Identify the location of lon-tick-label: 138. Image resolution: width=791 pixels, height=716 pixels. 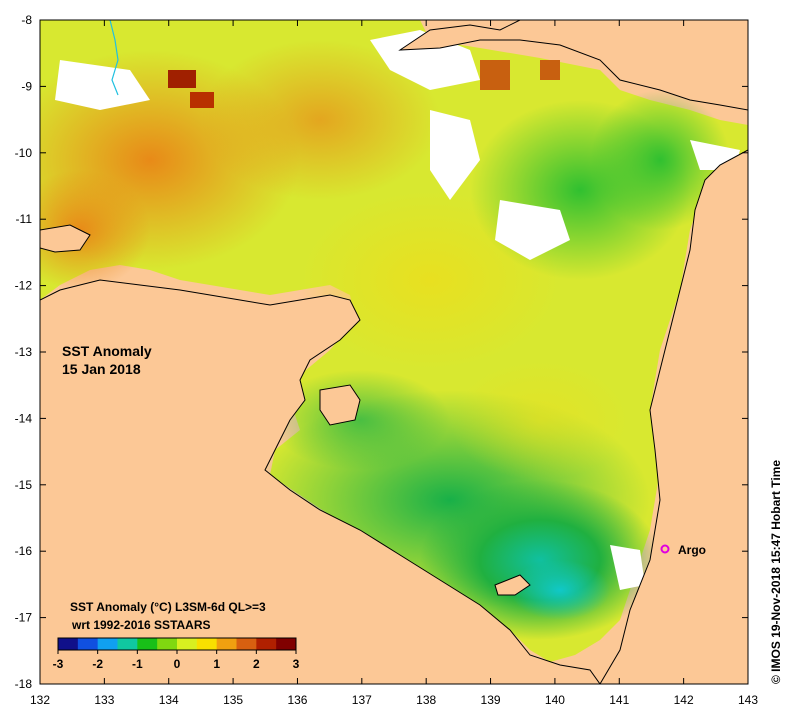
(426, 700).